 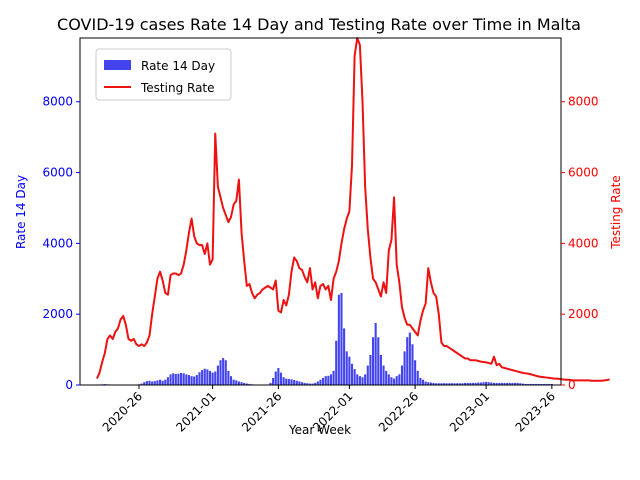 What do you see at coordinates (117, 65) in the screenshot?
I see `legend-bar-swatch` at bounding box center [117, 65].